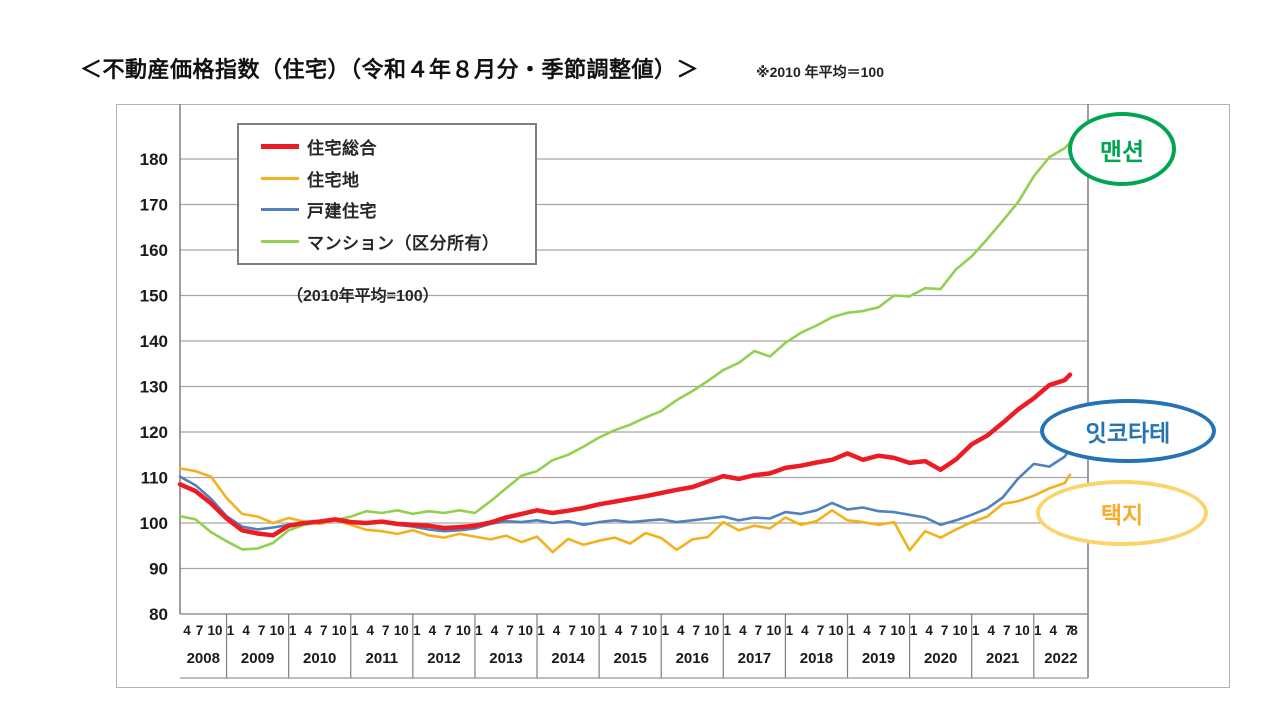  What do you see at coordinates (342, 149) in the screenshot?
I see `legend-label: 住宅総合` at bounding box center [342, 149].